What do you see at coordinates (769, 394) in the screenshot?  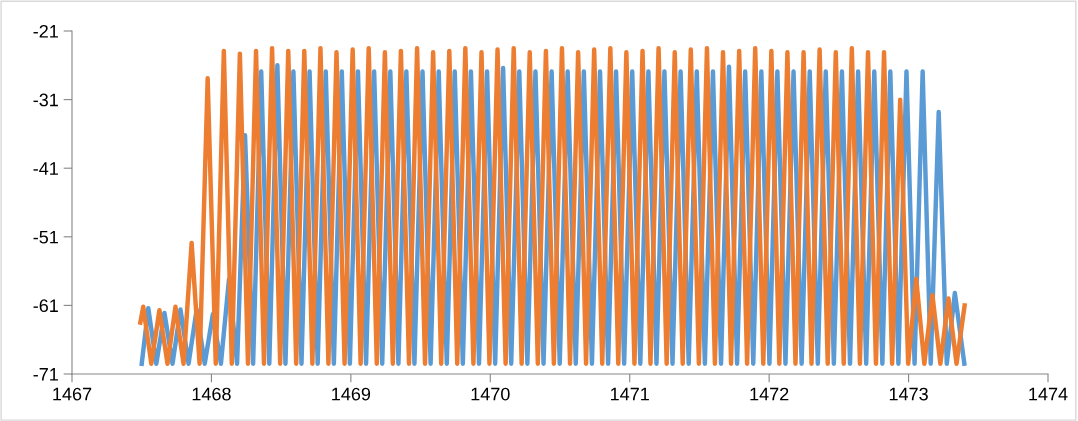 I see `x-tick-label: 1472` at bounding box center [769, 394].